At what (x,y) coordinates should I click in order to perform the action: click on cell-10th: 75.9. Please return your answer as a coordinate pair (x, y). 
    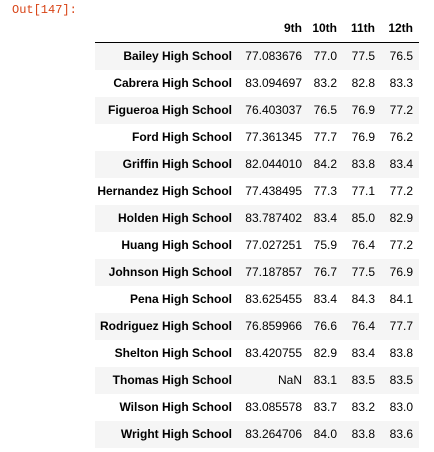
    Looking at the image, I should click on (325, 245).